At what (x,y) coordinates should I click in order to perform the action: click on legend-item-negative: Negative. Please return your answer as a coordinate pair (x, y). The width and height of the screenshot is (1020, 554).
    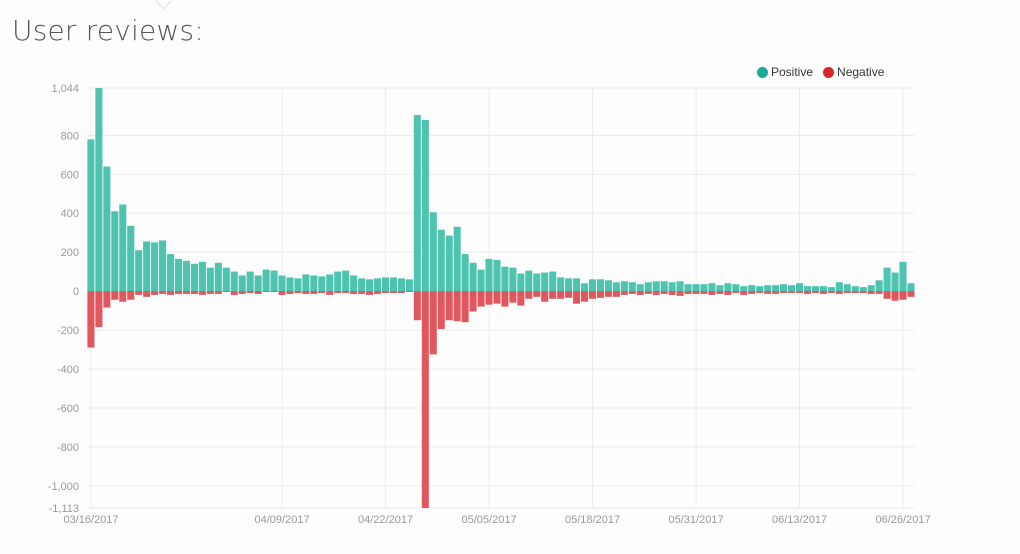
    Looking at the image, I should click on (853, 72).